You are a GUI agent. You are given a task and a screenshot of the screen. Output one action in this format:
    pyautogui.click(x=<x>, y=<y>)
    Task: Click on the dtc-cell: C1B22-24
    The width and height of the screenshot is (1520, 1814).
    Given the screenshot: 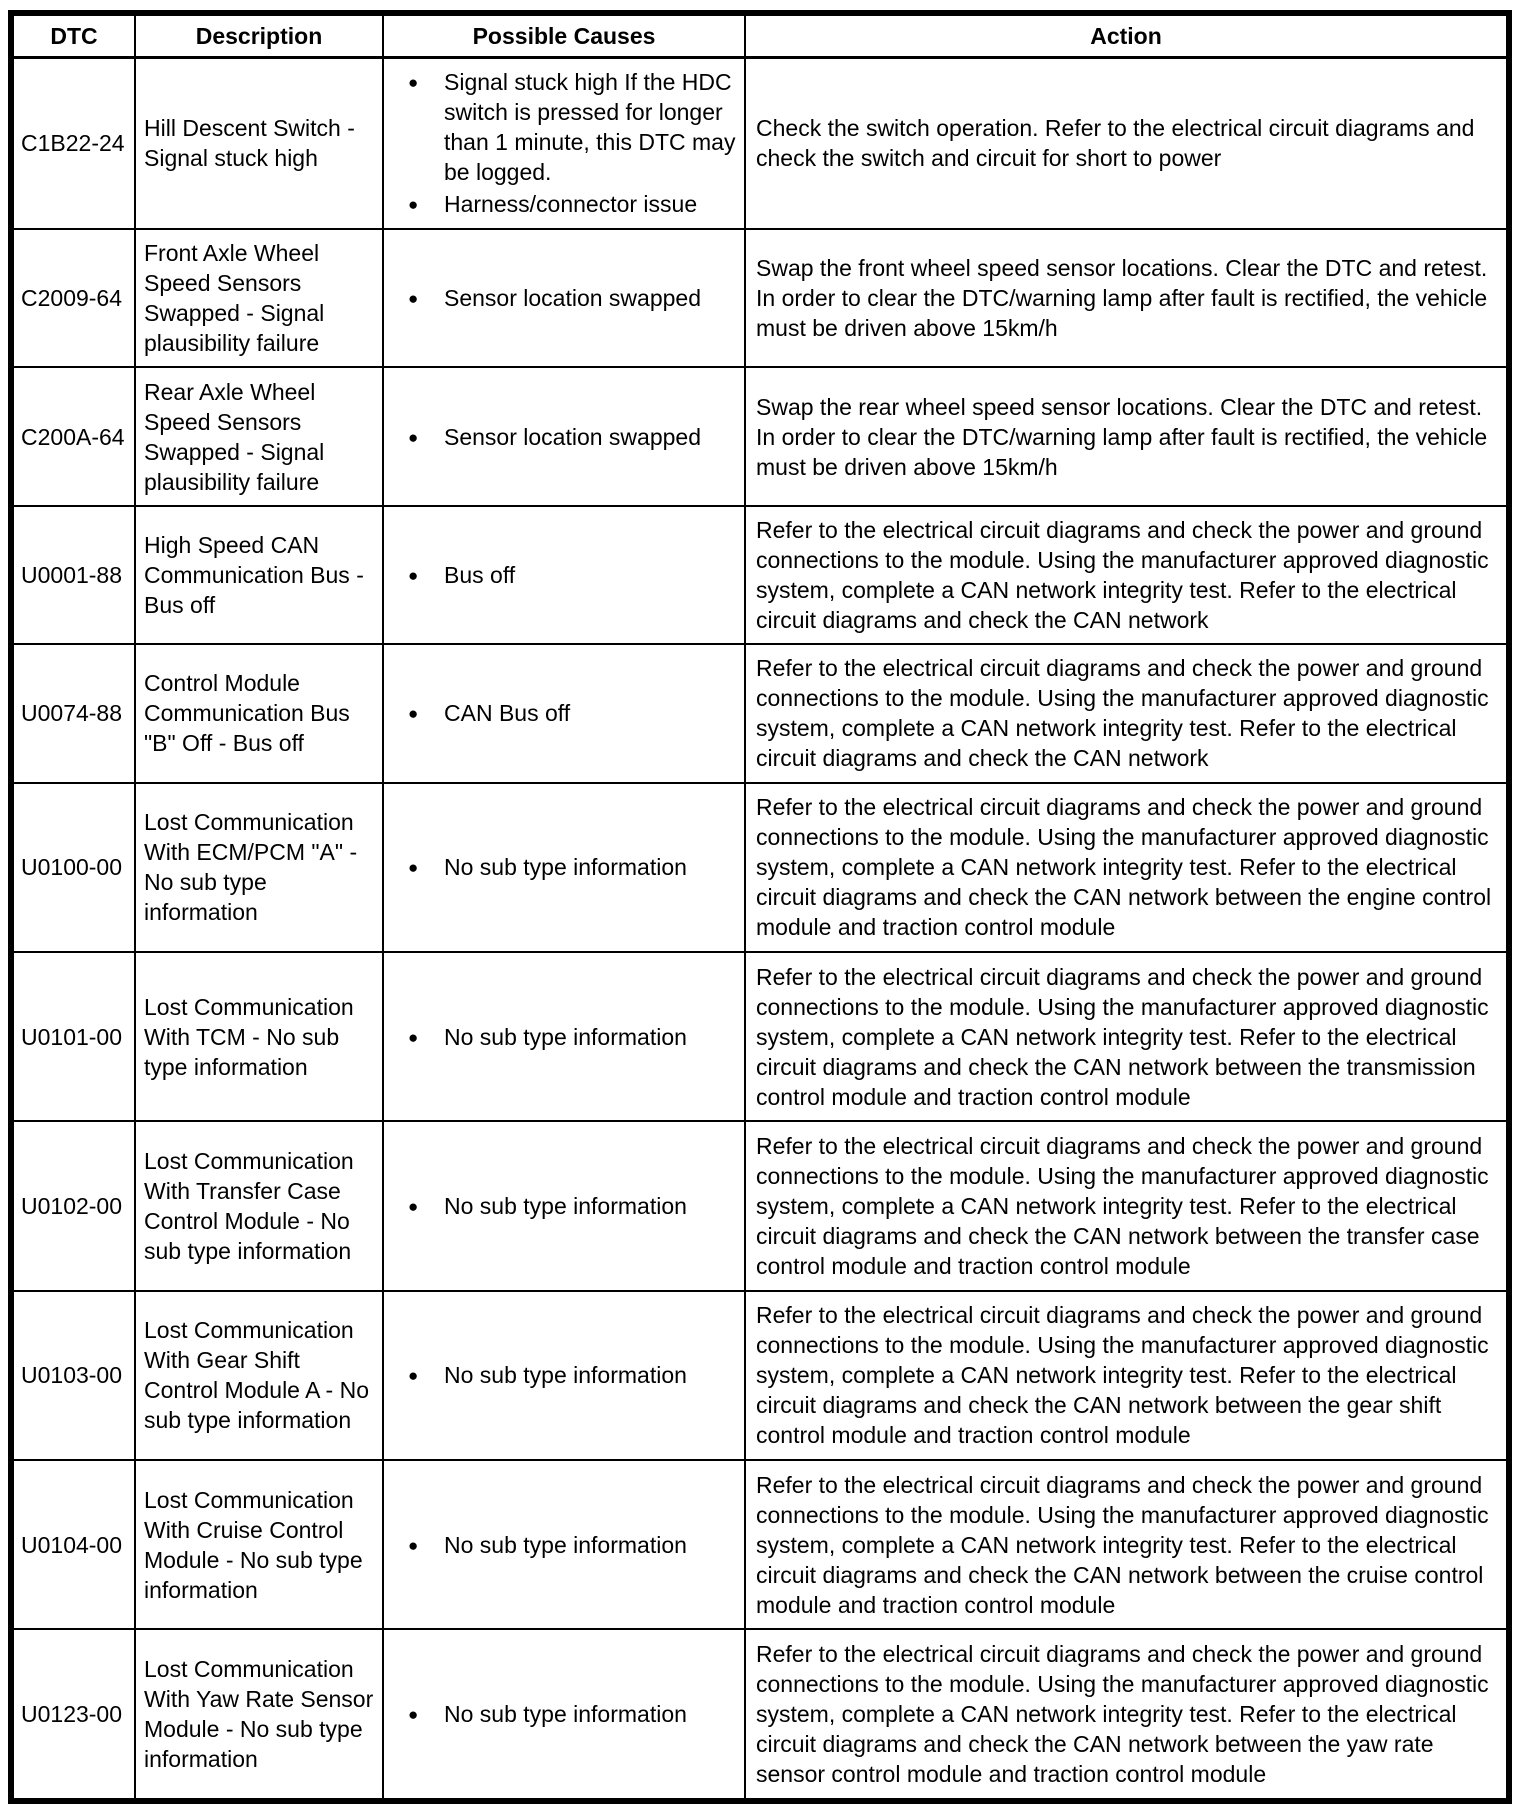 What is the action you would take?
    pyautogui.click(x=73, y=143)
    